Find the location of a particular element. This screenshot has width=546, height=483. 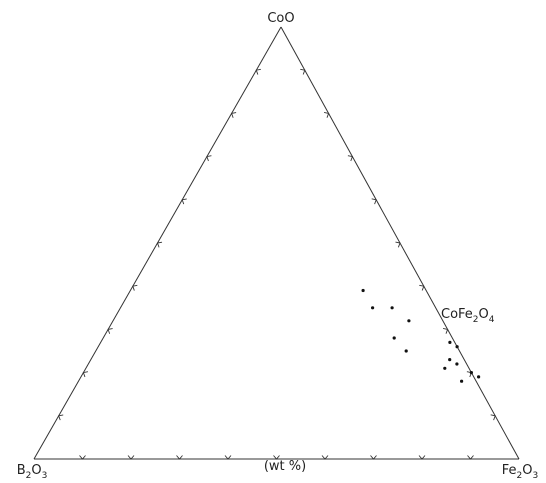

unit-label: (wt %) is located at coordinates (285, 466).